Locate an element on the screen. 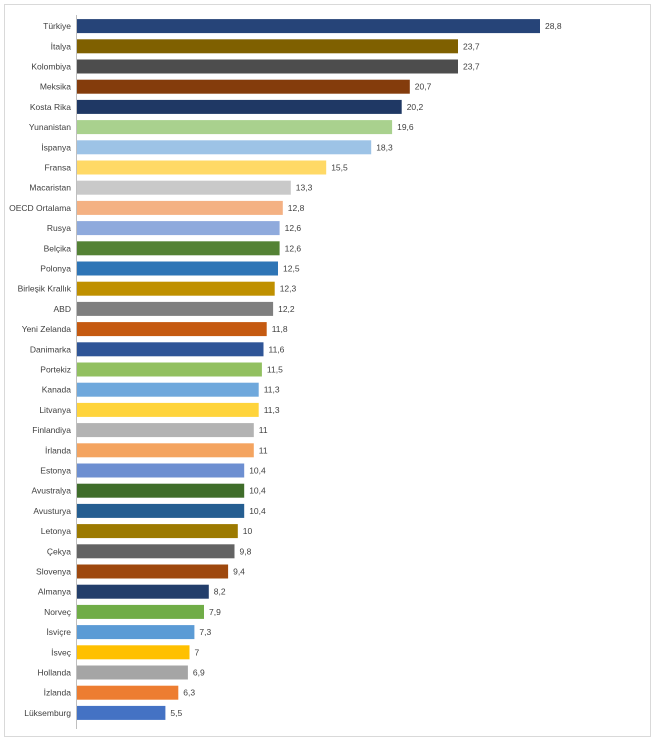 This screenshot has height=741, width=656. category-label: Almanya is located at coordinates (54, 592).